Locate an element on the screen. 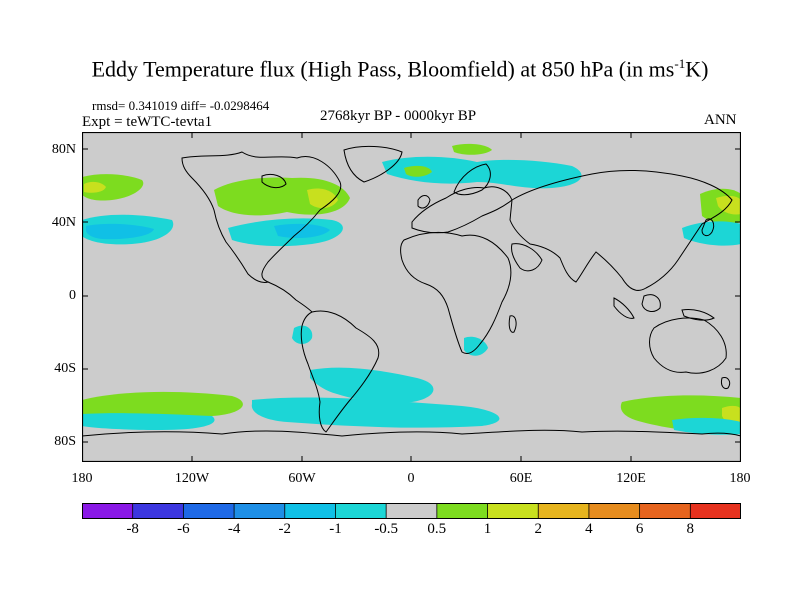 The image size is (800, 600). colorbar-label-3: -2 is located at coordinates (285, 529).